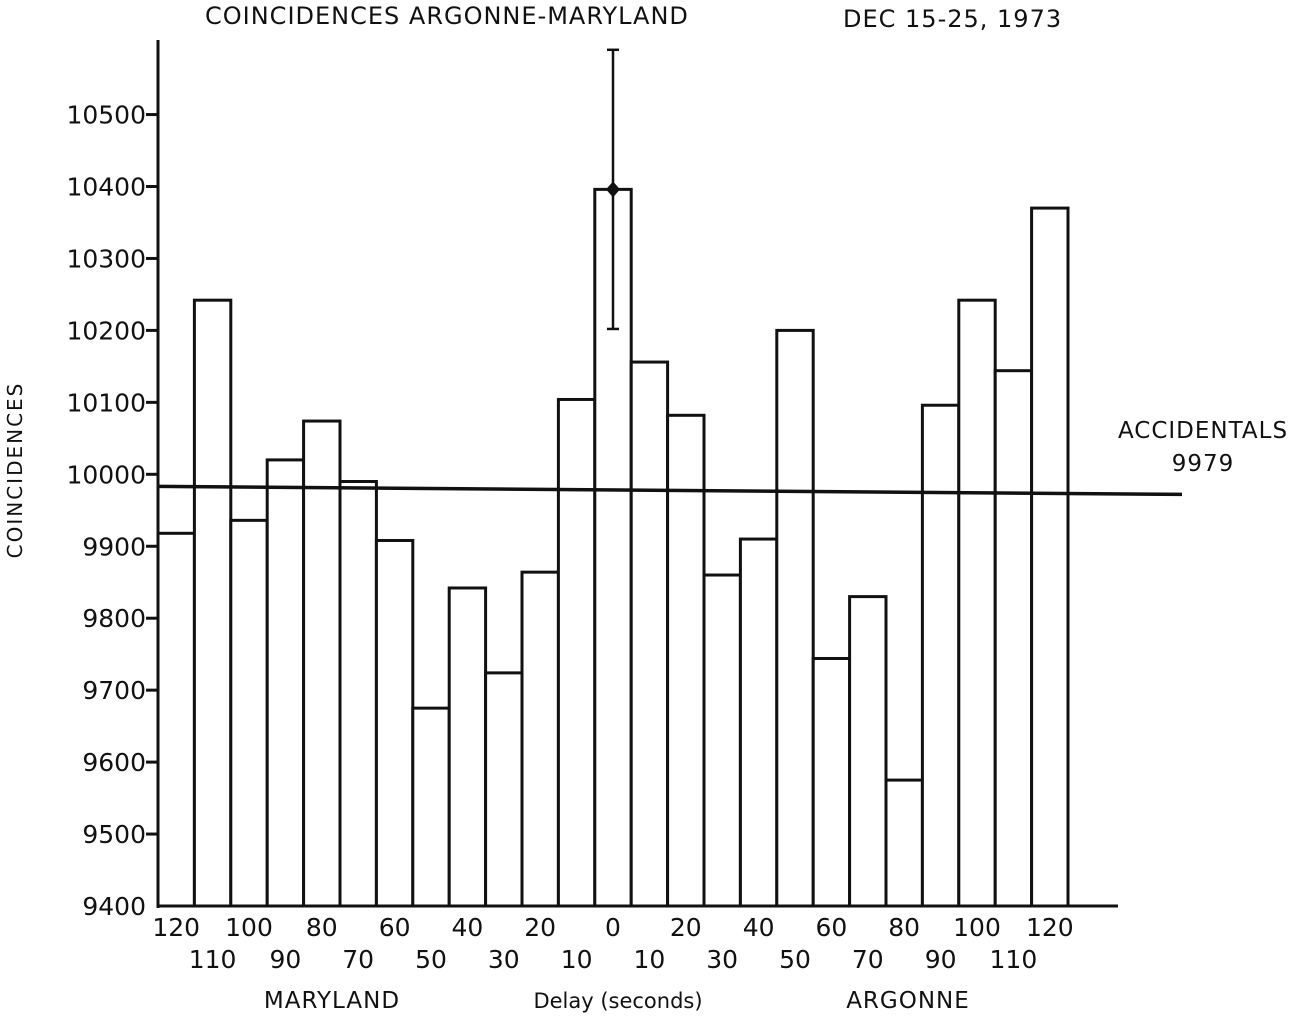 The height and width of the screenshot is (1017, 1300). What do you see at coordinates (1203, 464) in the screenshot?
I see `reference-line-value: 9979` at bounding box center [1203, 464].